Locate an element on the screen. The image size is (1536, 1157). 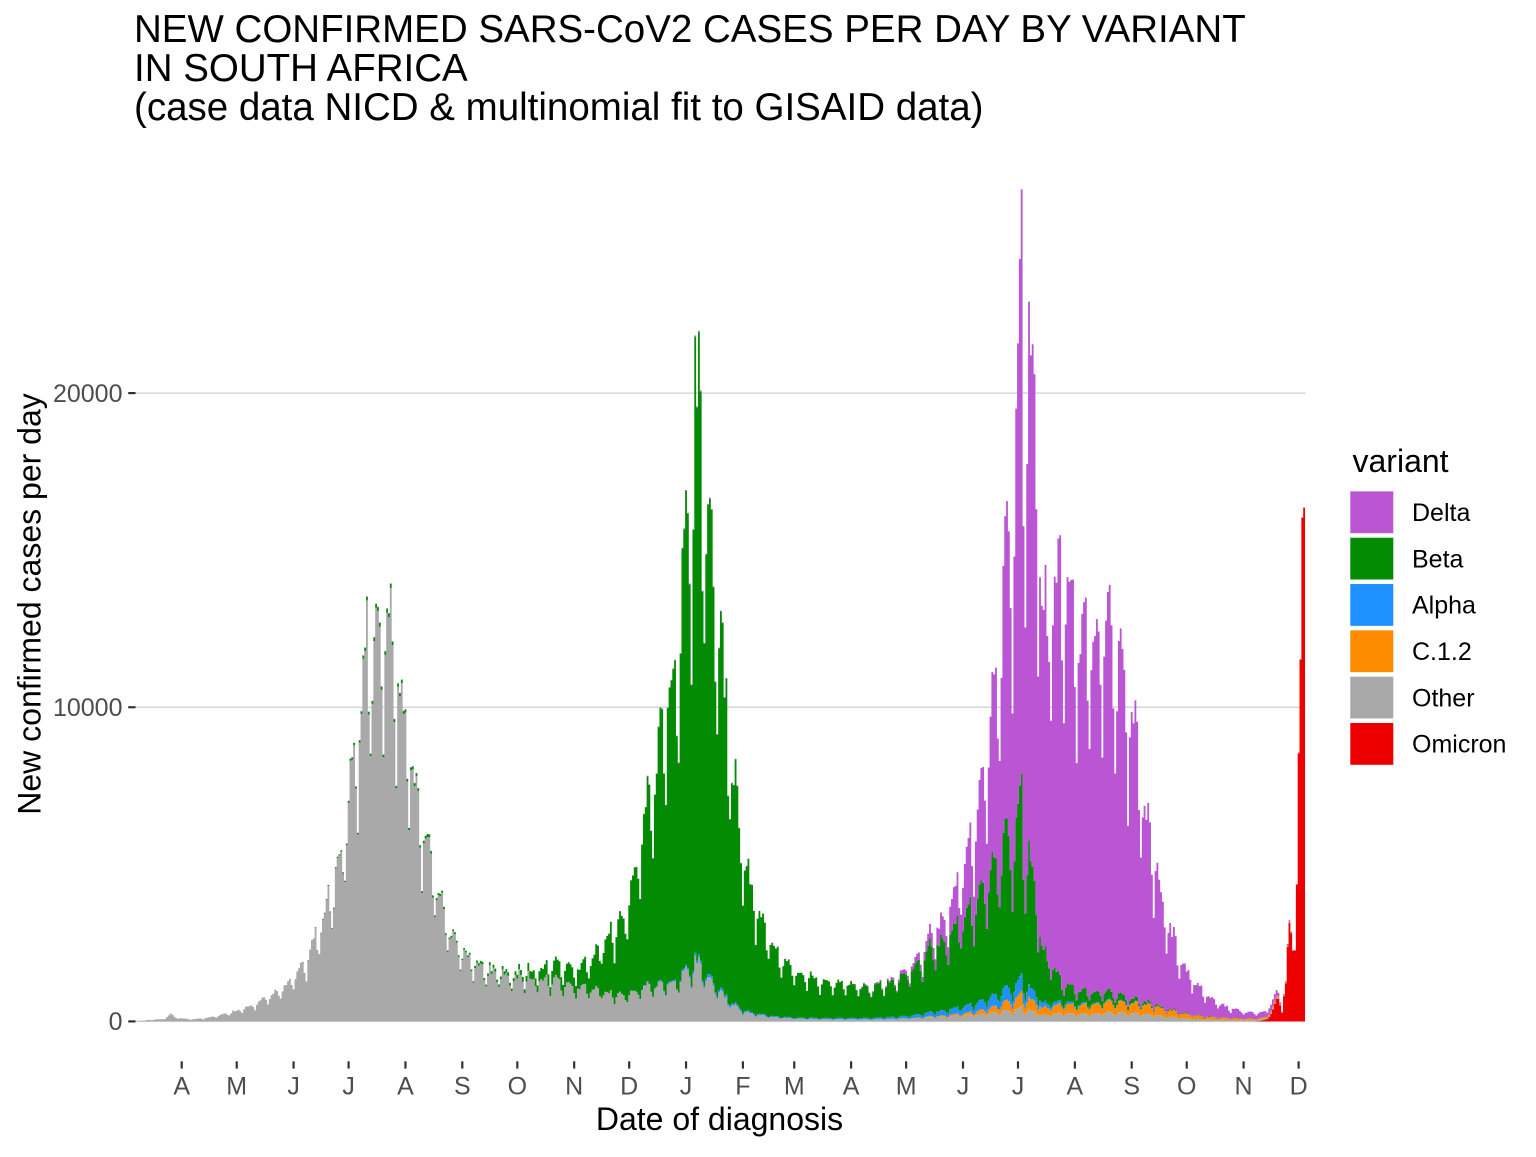
svg-text: IN SOUTH AFRICA is located at coordinates (301, 68).